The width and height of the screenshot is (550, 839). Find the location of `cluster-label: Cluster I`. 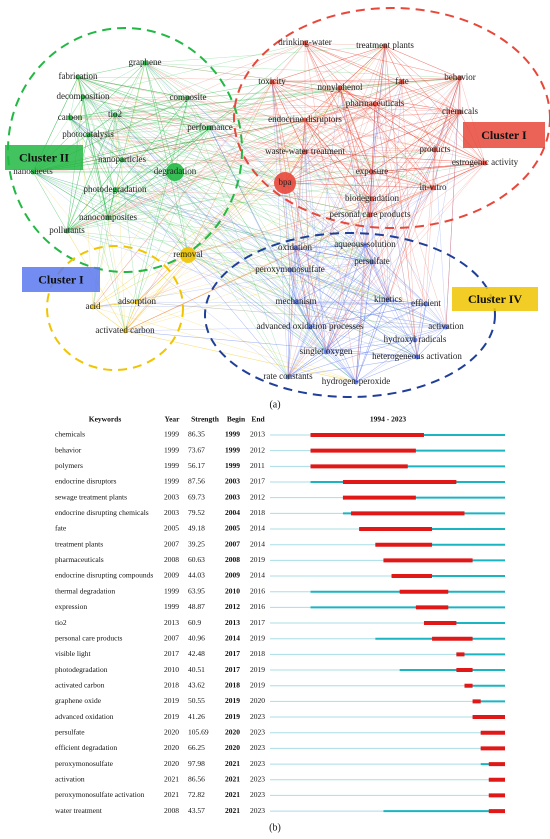

cluster-label: Cluster I is located at coordinates (504, 135).